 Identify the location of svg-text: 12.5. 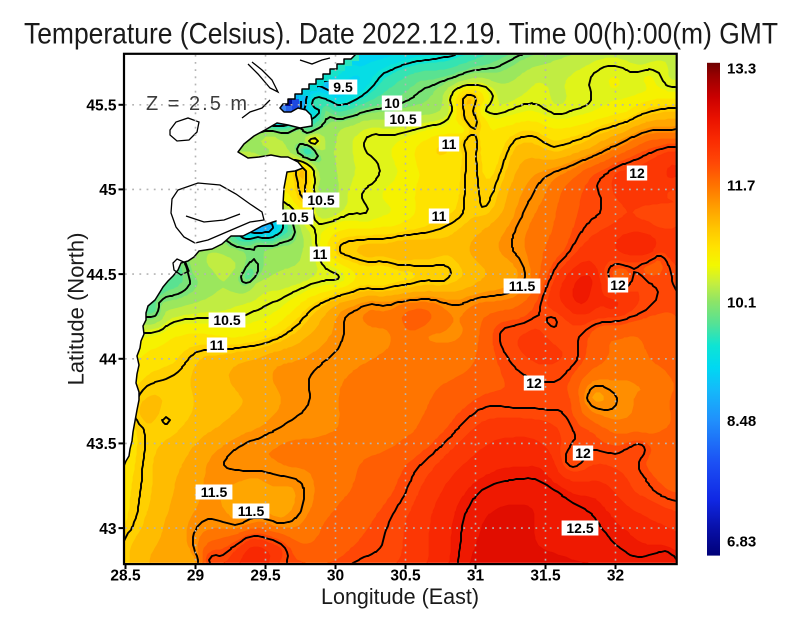
(579, 528).